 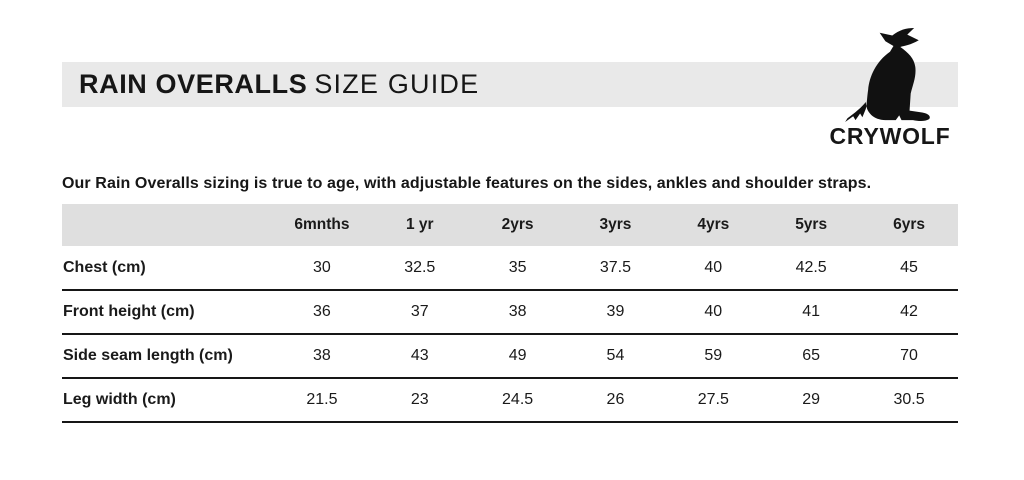 What do you see at coordinates (890, 136) in the screenshot?
I see `brand-name: CRYWOLF` at bounding box center [890, 136].